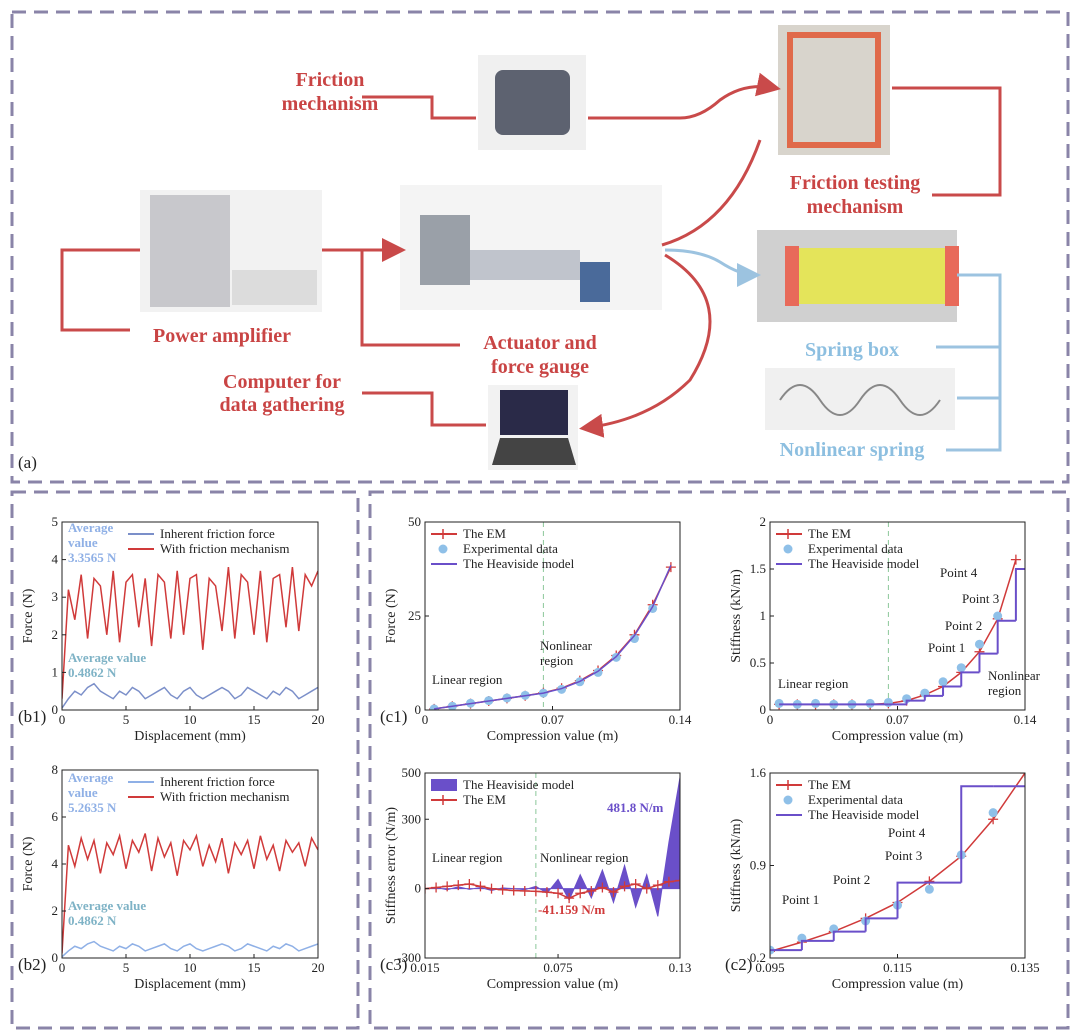  I want to click on x-tick-label: 0.095, so click(769, 967).